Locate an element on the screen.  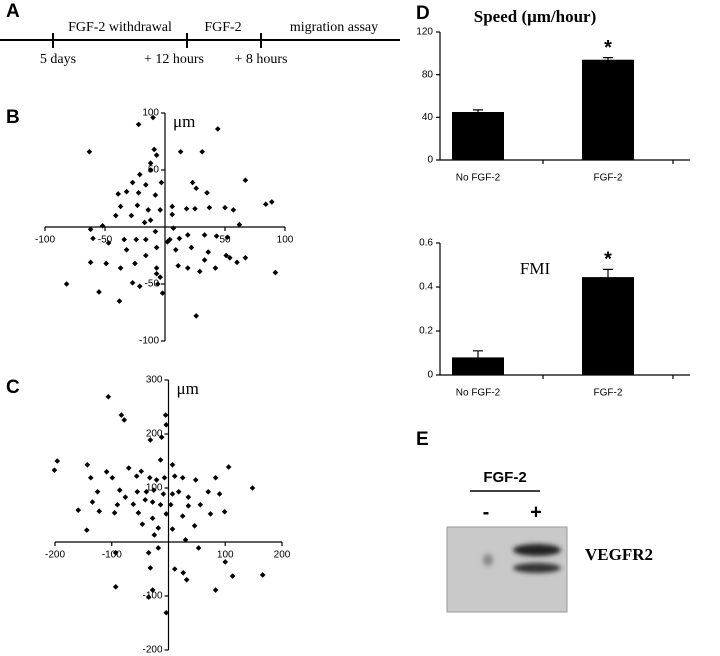
x-tick-label: No FGF-2 is located at coordinates (478, 393).